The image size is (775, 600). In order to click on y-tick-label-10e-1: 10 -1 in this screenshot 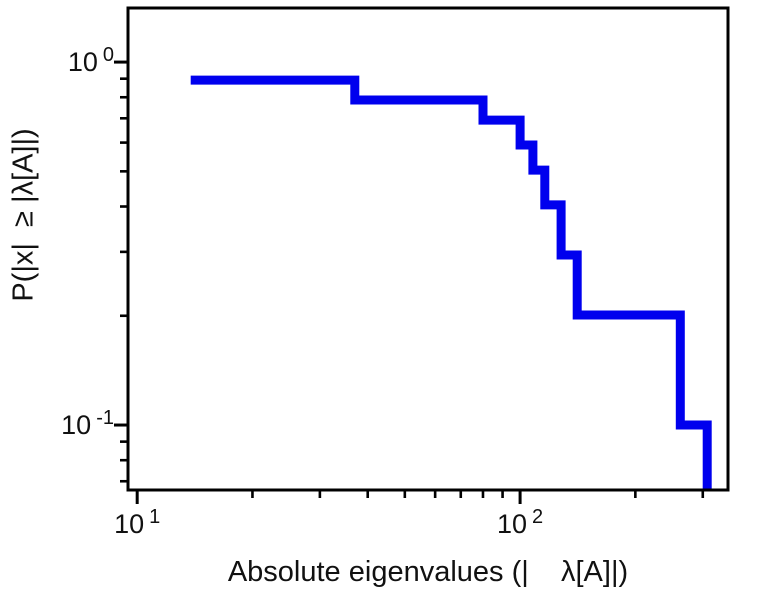, I will do `click(60, 424)`.